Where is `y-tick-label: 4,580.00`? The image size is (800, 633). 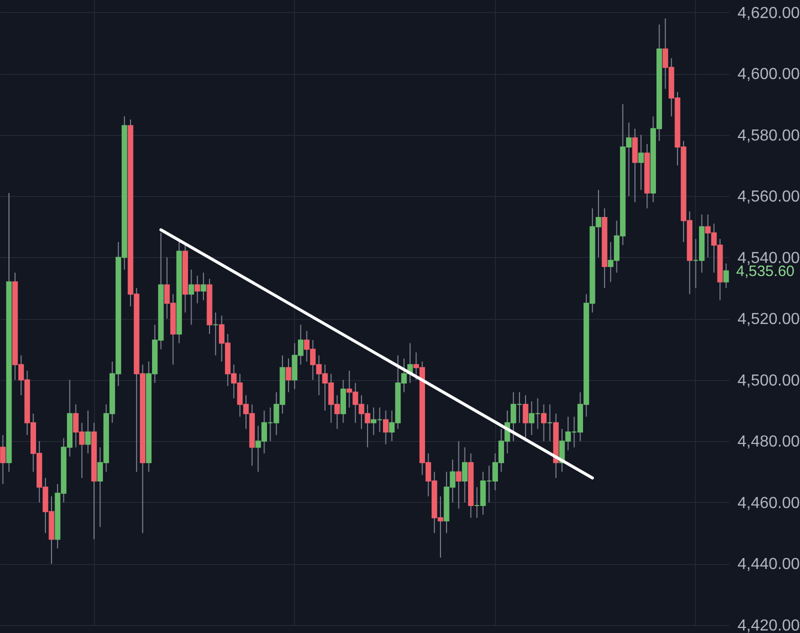
y-tick-label: 4,580.00 is located at coordinates (769, 135).